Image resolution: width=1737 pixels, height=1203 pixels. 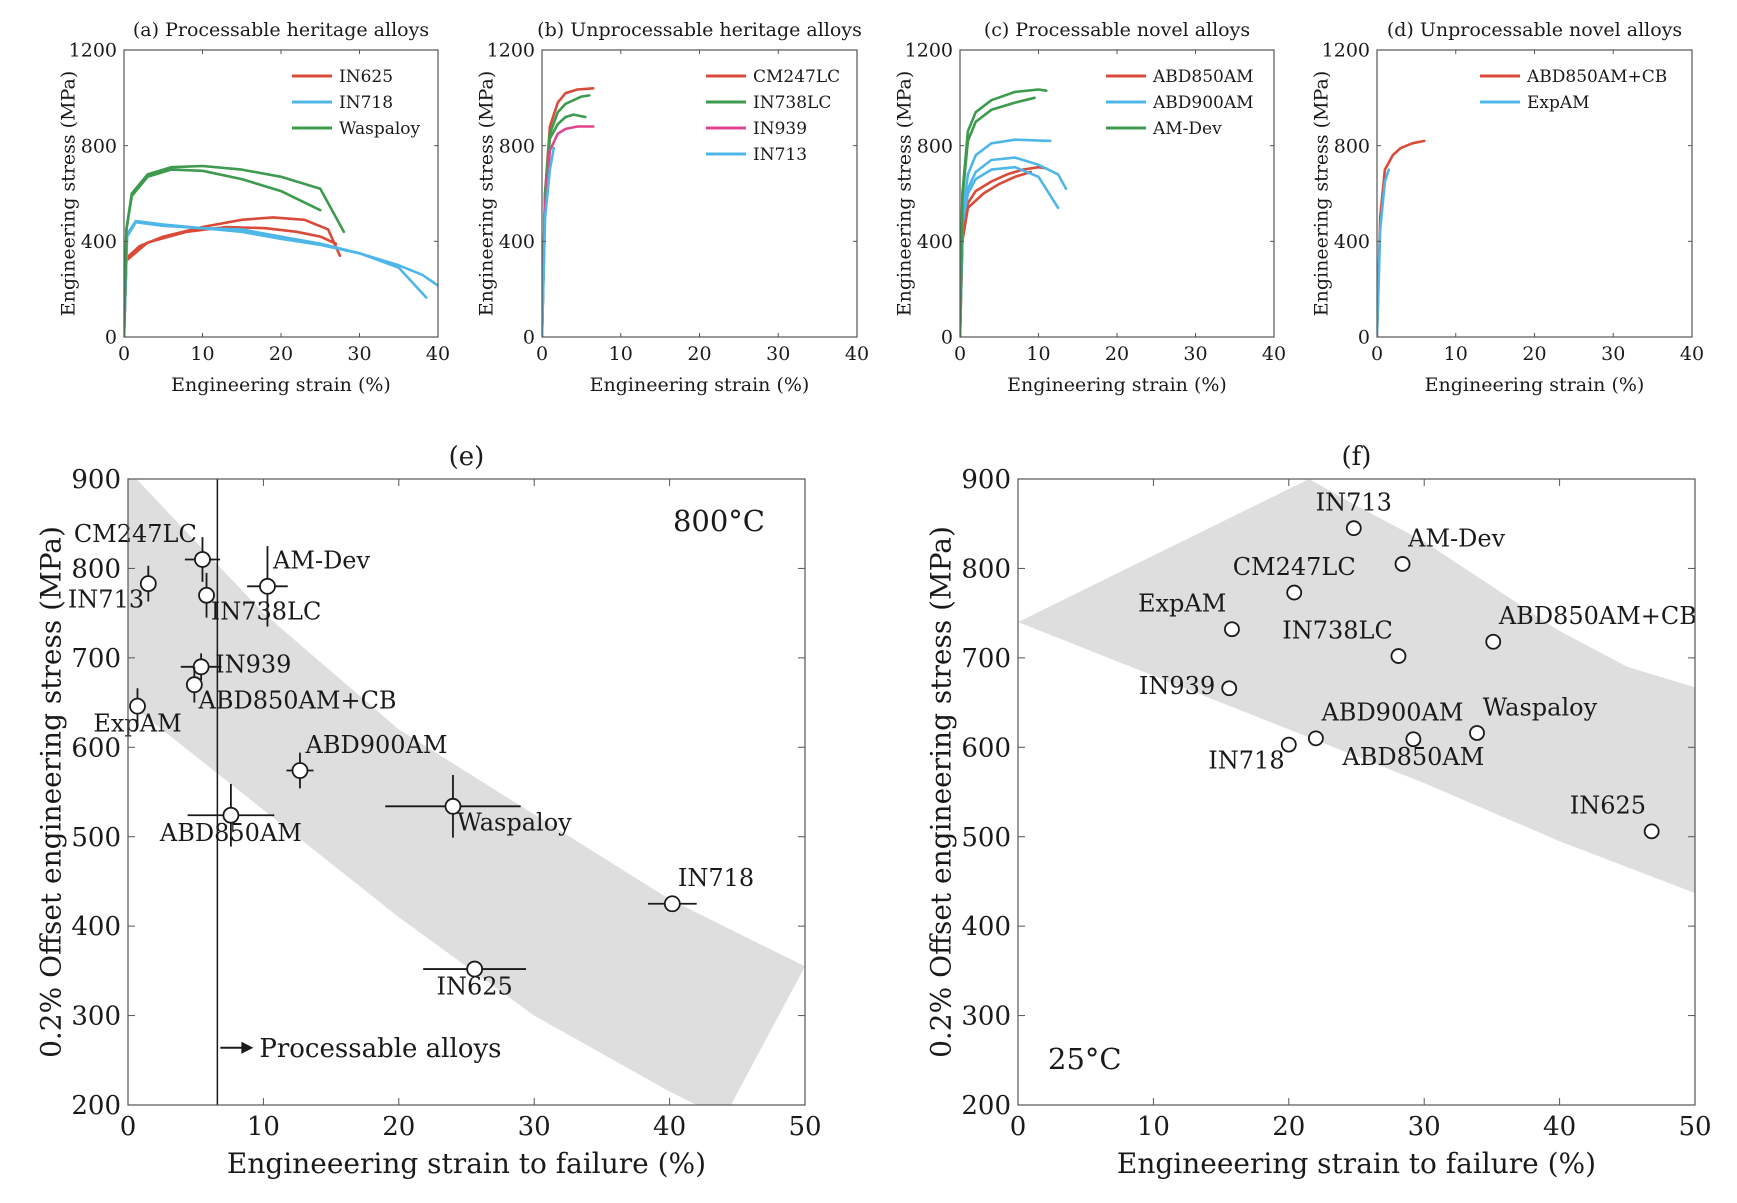 I want to click on threshold-label: Processable alloys, so click(x=380, y=1049).